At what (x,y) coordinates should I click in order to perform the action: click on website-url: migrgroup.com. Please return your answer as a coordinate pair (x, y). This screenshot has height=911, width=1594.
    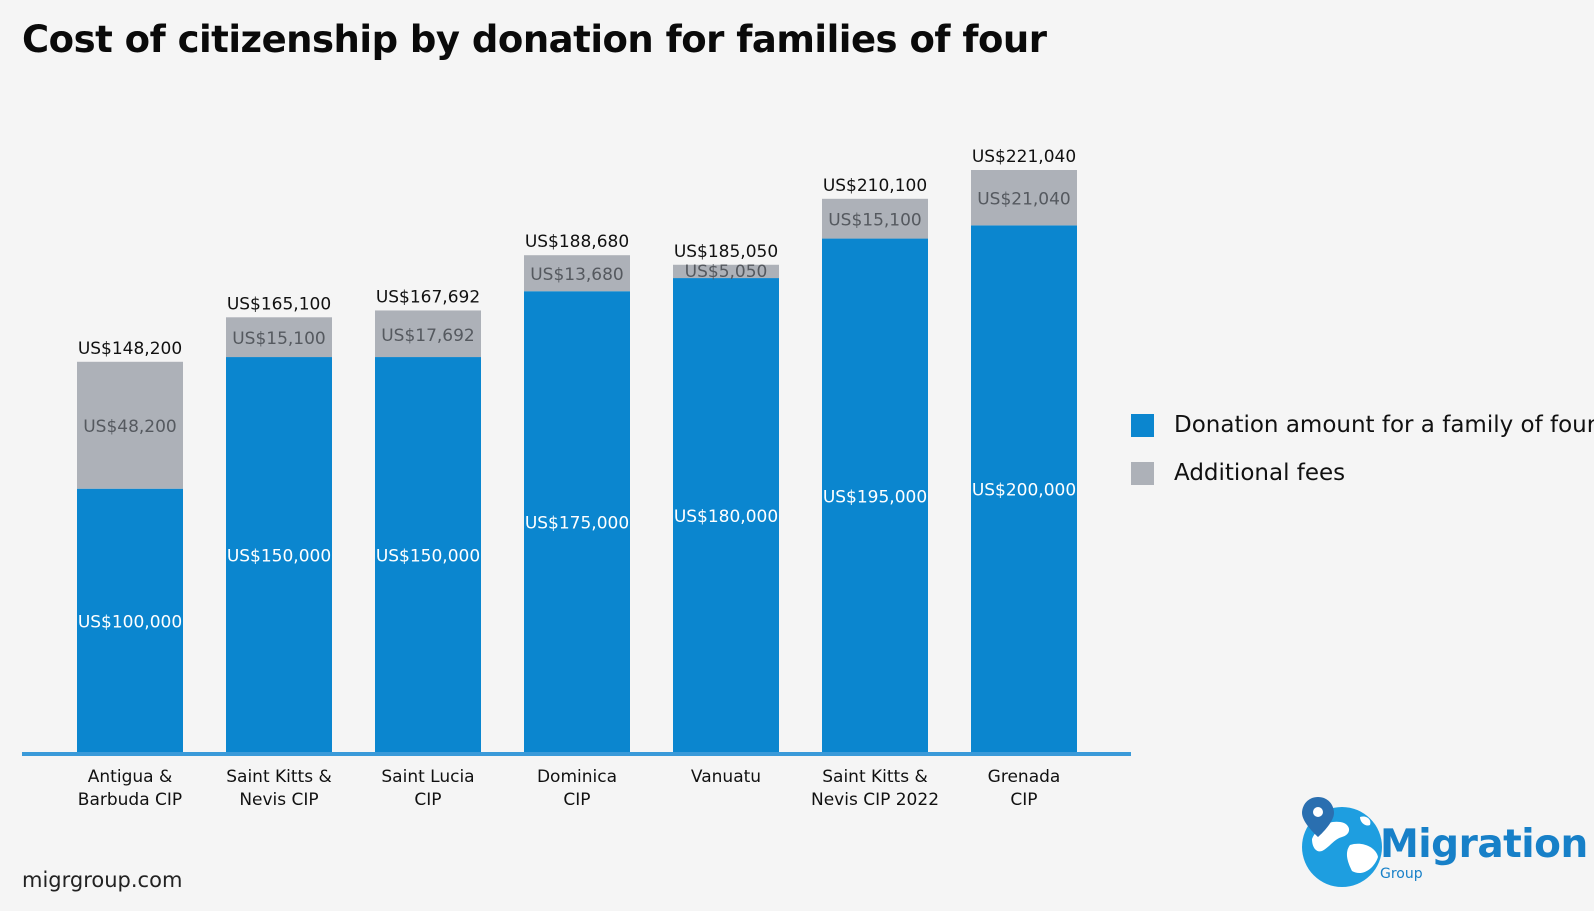
    Looking at the image, I should click on (102, 880).